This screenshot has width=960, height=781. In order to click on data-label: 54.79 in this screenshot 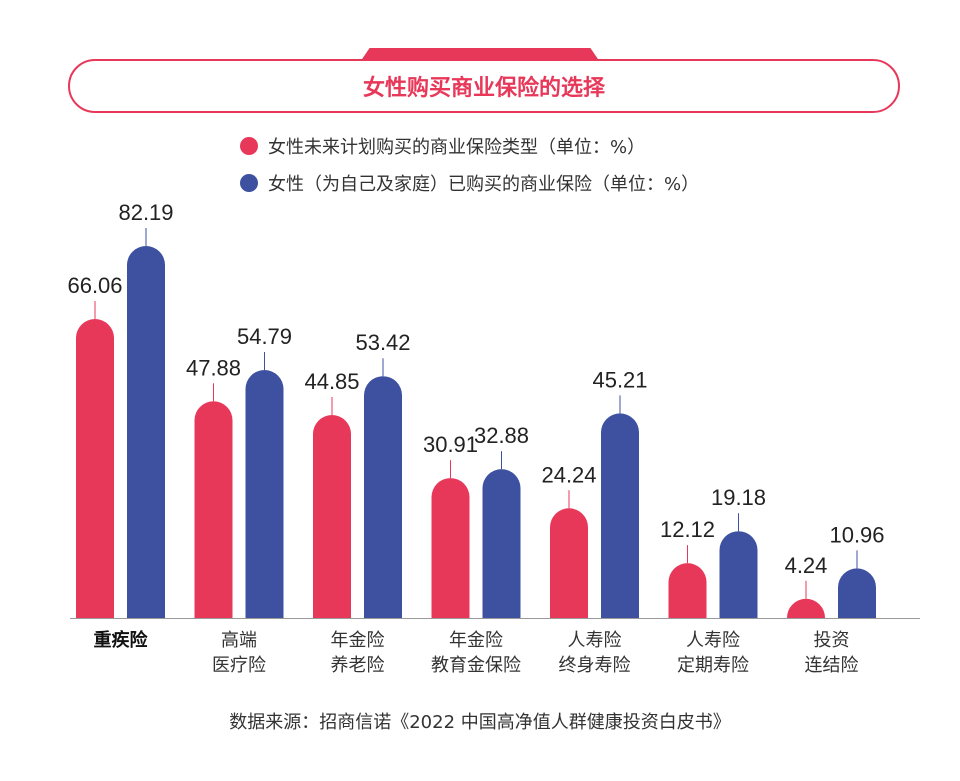, I will do `click(264, 336)`.